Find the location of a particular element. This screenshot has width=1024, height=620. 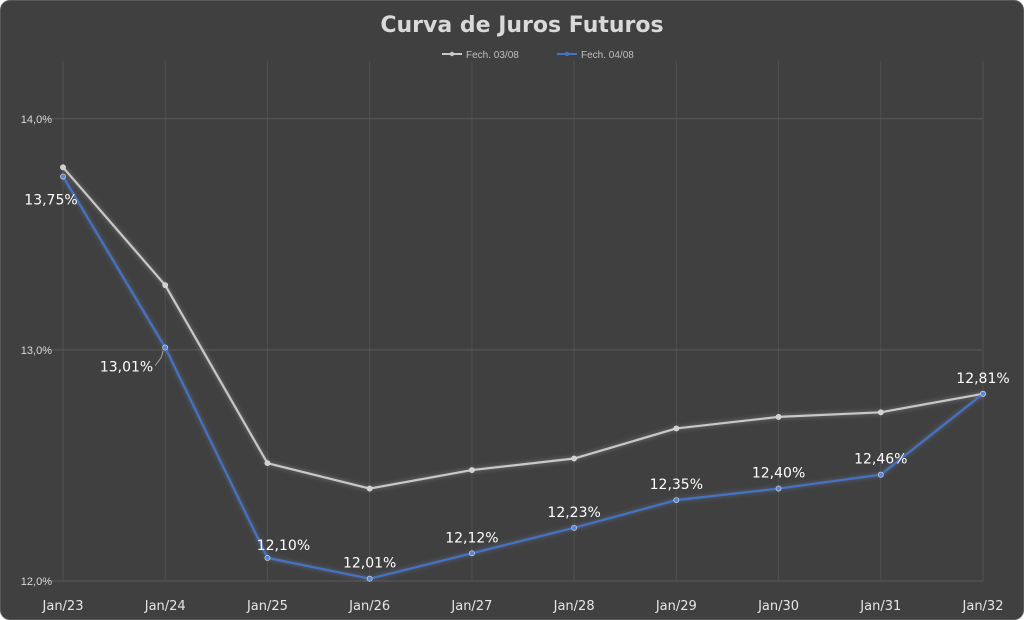

x-tick-label: Jan/27 is located at coordinates (471, 606).